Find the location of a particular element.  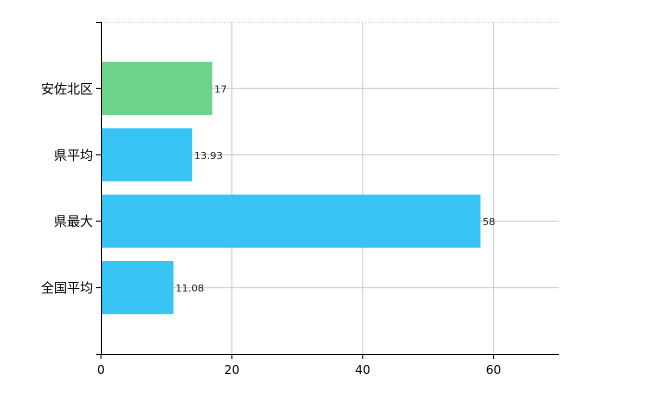

data-label: 17 is located at coordinates (220, 89).